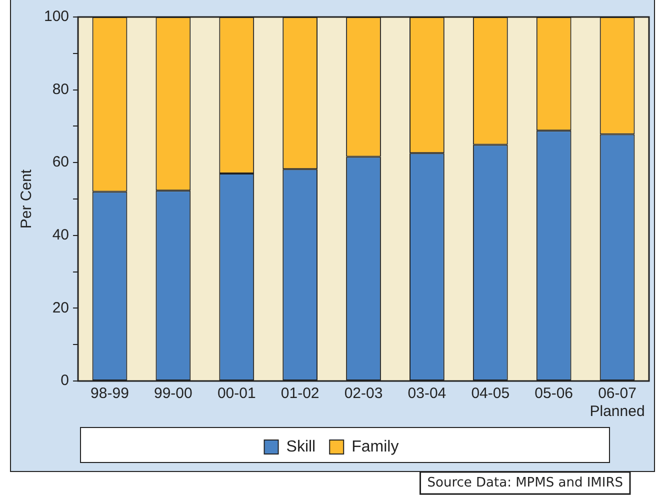  Describe the element at coordinates (61, 89) in the screenshot. I see `y-tick-label: 80` at that location.